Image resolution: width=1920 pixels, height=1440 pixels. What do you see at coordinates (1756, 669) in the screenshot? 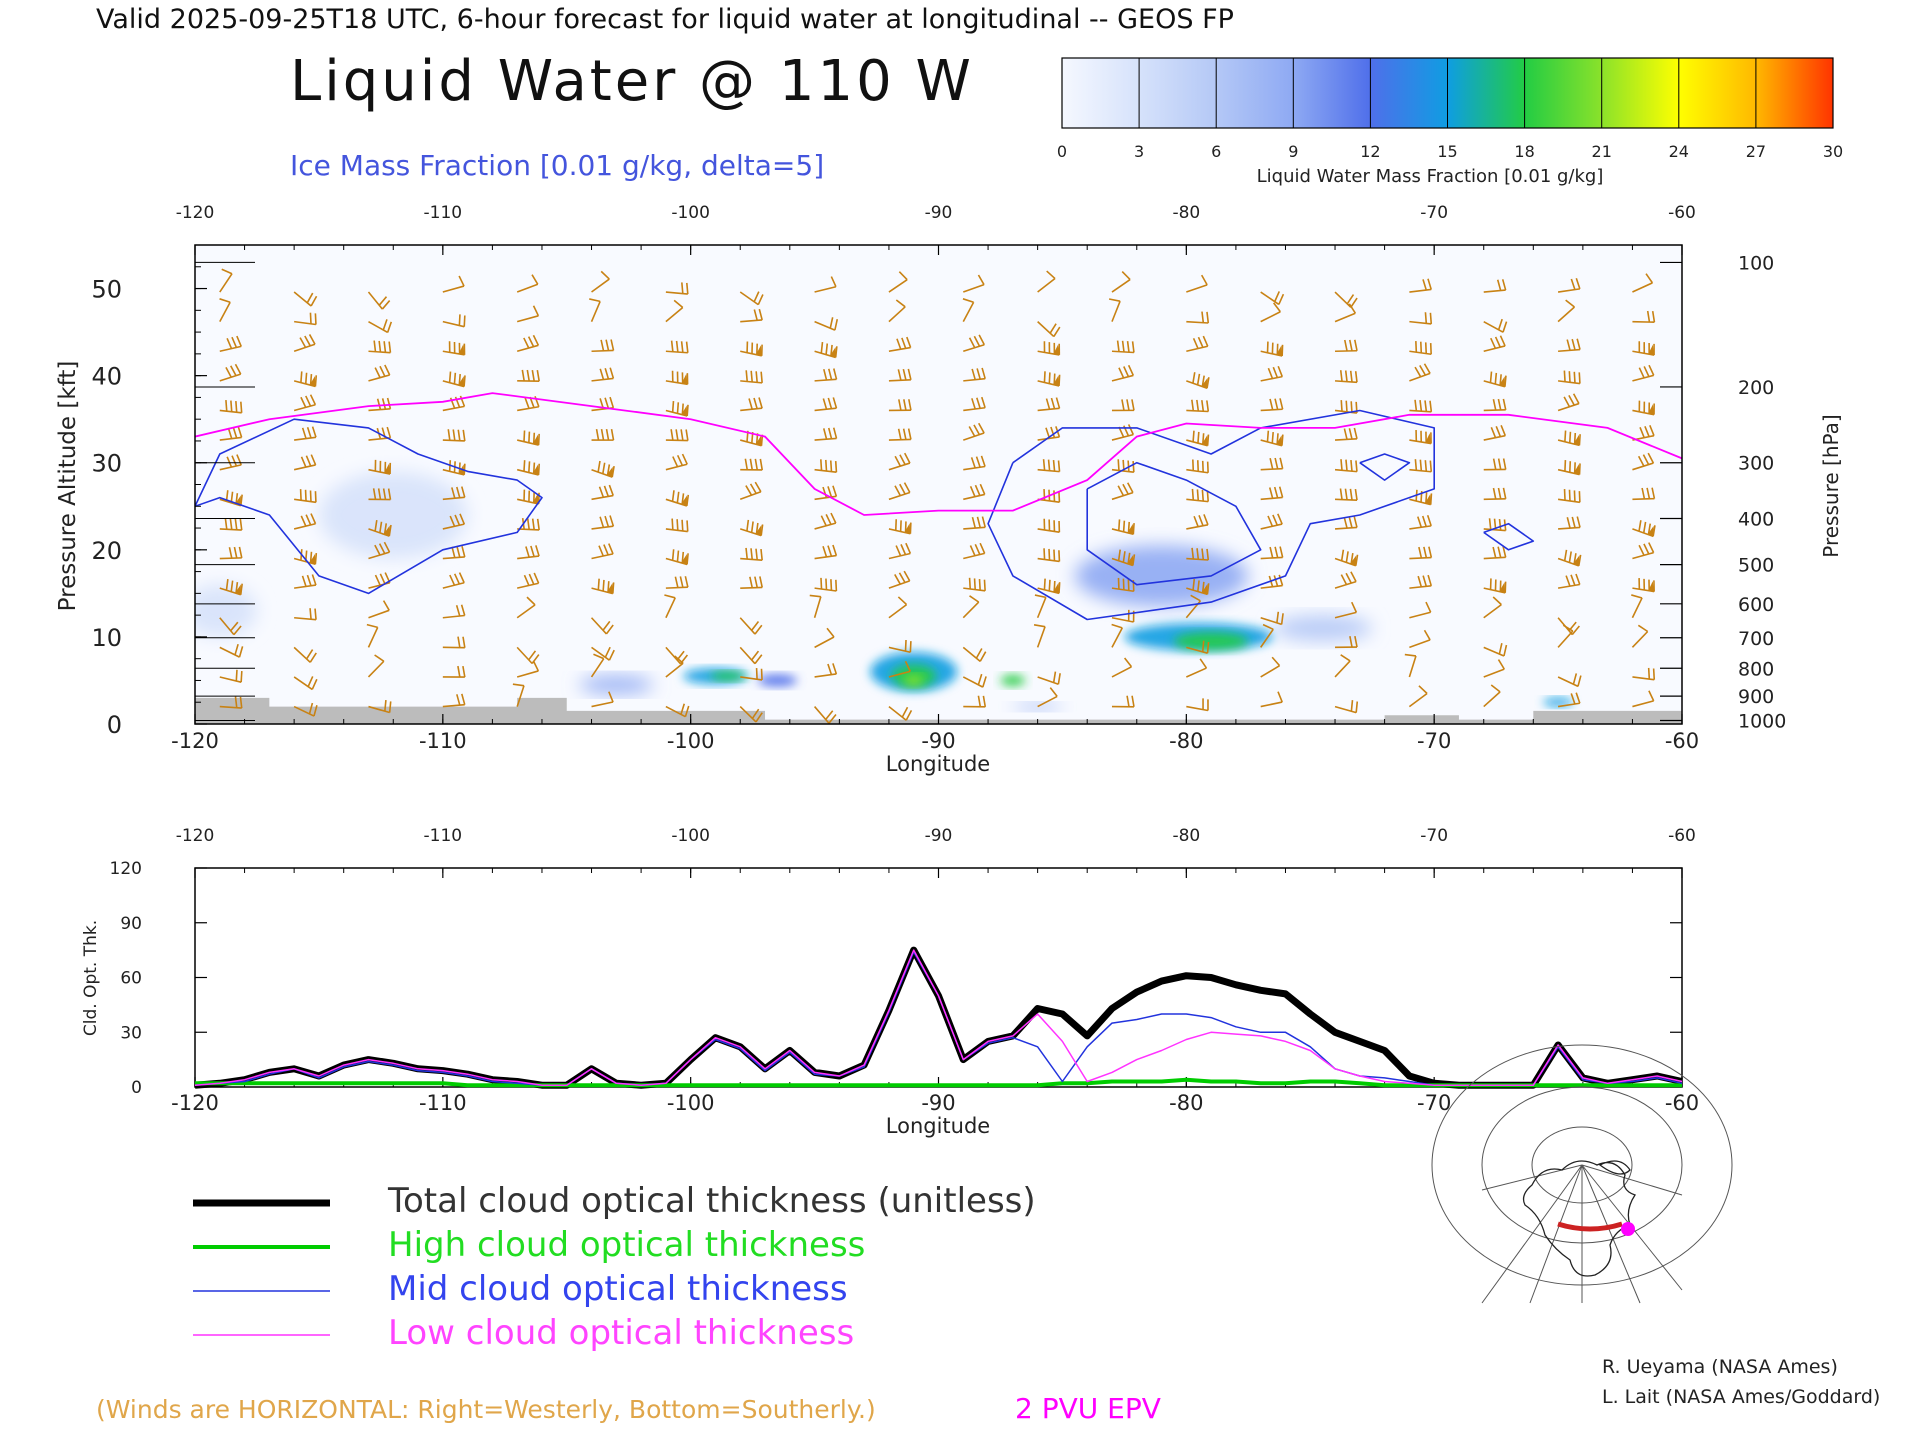
I see `pressure-tick-label: 800` at bounding box center [1756, 669].